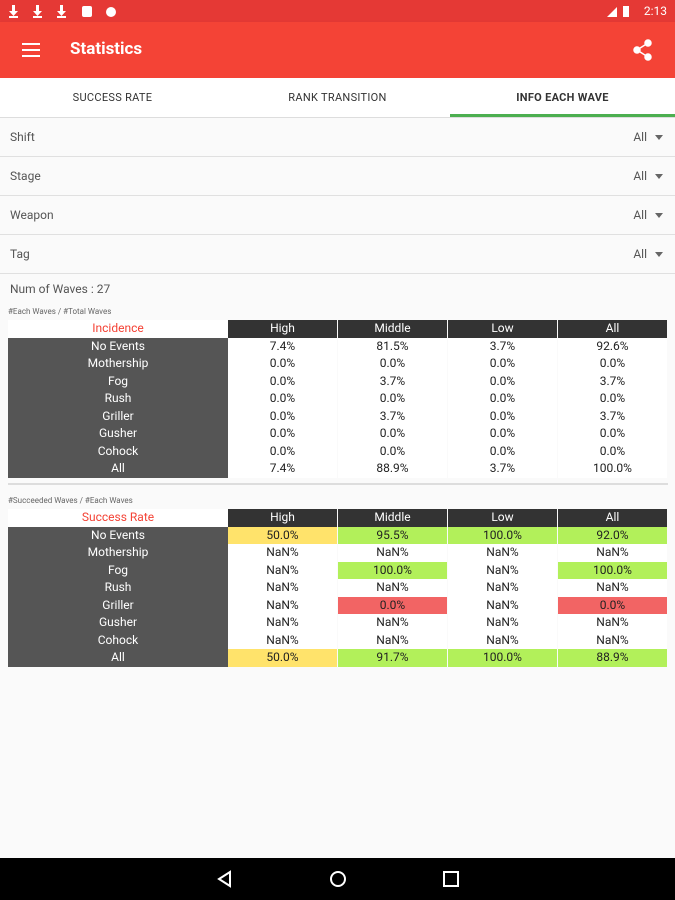  What do you see at coordinates (612, 535) in the screenshot?
I see `table-cell: 92.0%` at bounding box center [612, 535].